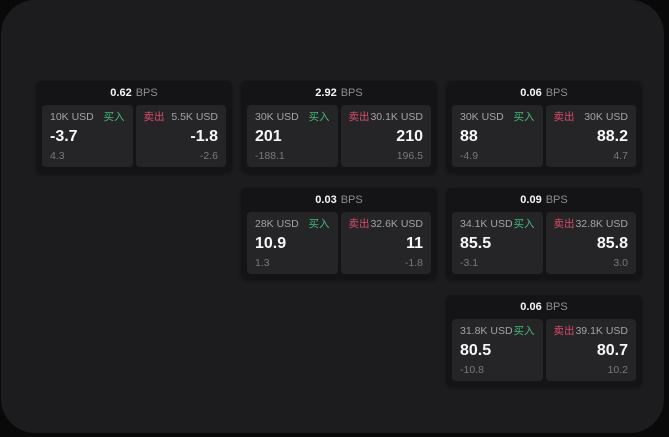  I want to click on buy-quote-tile: 30K USD 买入 88 -4.9, so click(497, 136).